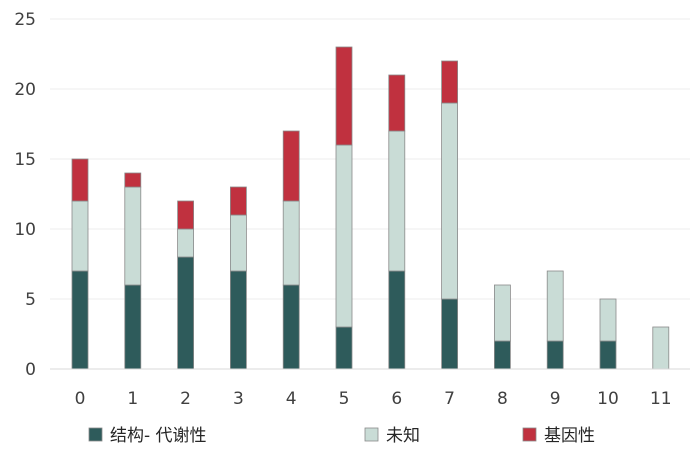  Describe the element at coordinates (344, 399) in the screenshot. I see `x-tick-label: 5` at that location.